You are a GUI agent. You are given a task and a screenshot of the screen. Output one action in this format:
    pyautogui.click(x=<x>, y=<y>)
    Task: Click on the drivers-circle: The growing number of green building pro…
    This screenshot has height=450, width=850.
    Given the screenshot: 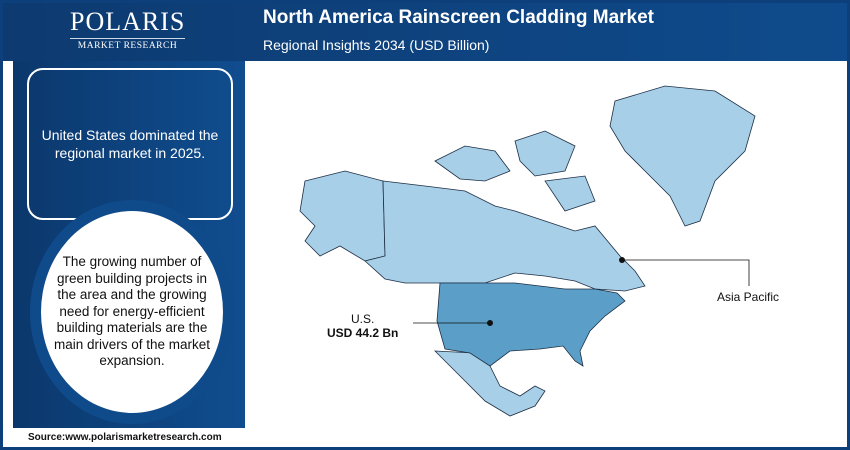 What is the action you would take?
    pyautogui.click(x=132, y=312)
    